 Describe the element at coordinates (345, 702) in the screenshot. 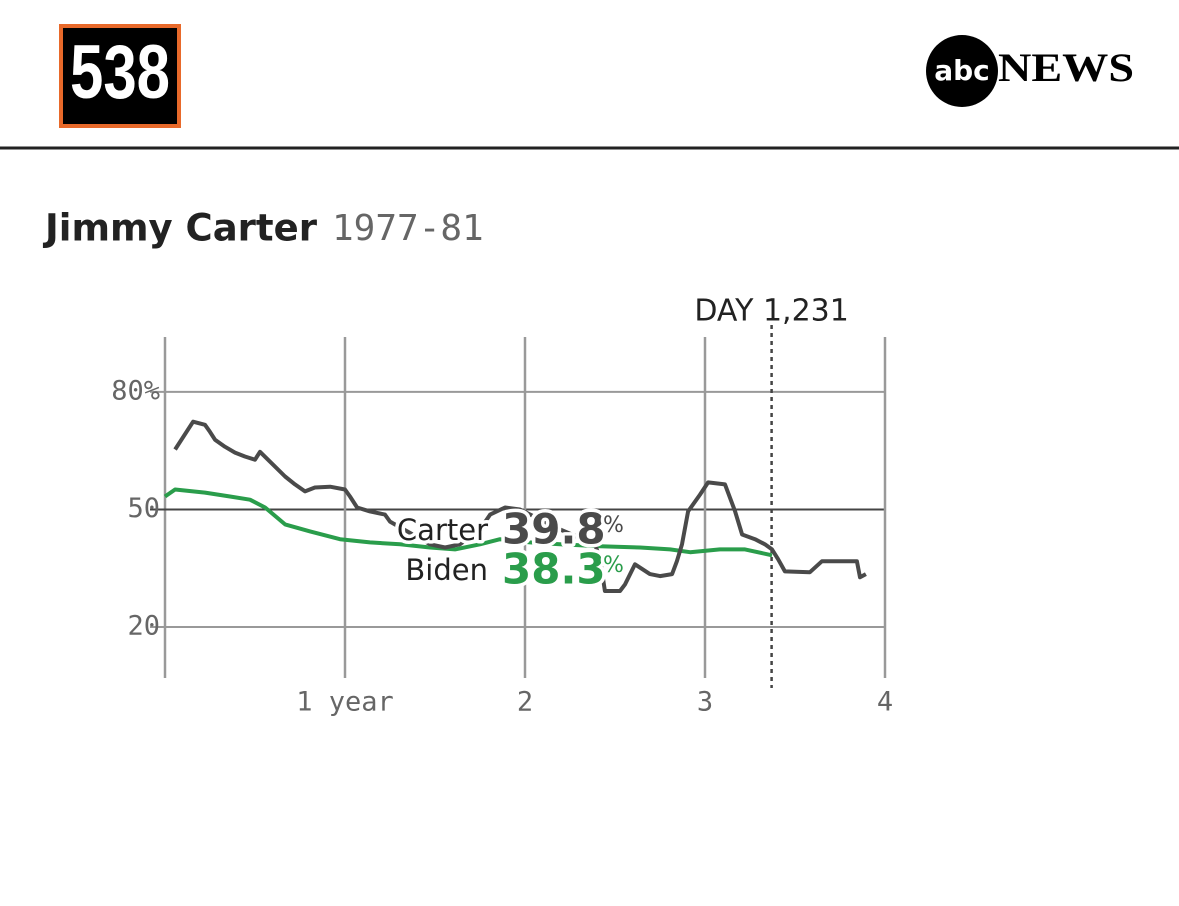

I see `x-tick-label: 1 year` at that location.